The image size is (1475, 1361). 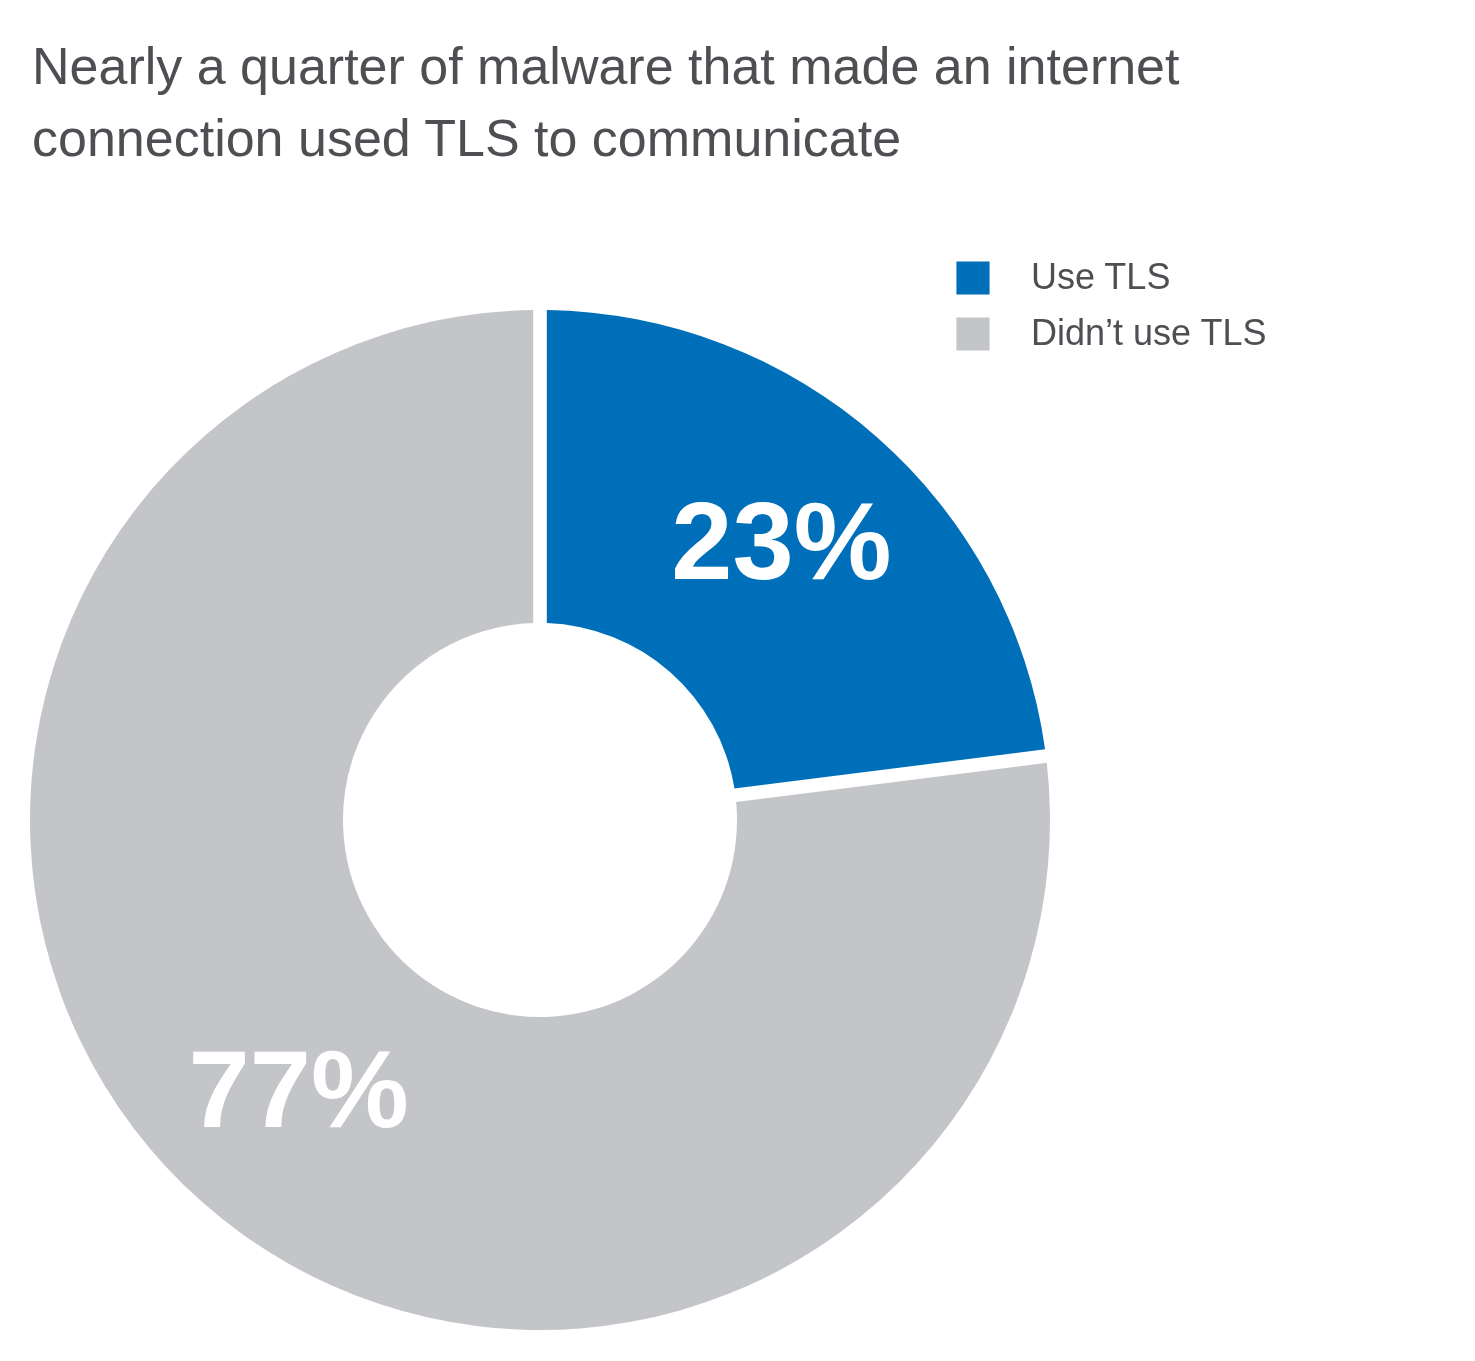 I want to click on legend-label: Didn’t use TLS, so click(x=1149, y=332).